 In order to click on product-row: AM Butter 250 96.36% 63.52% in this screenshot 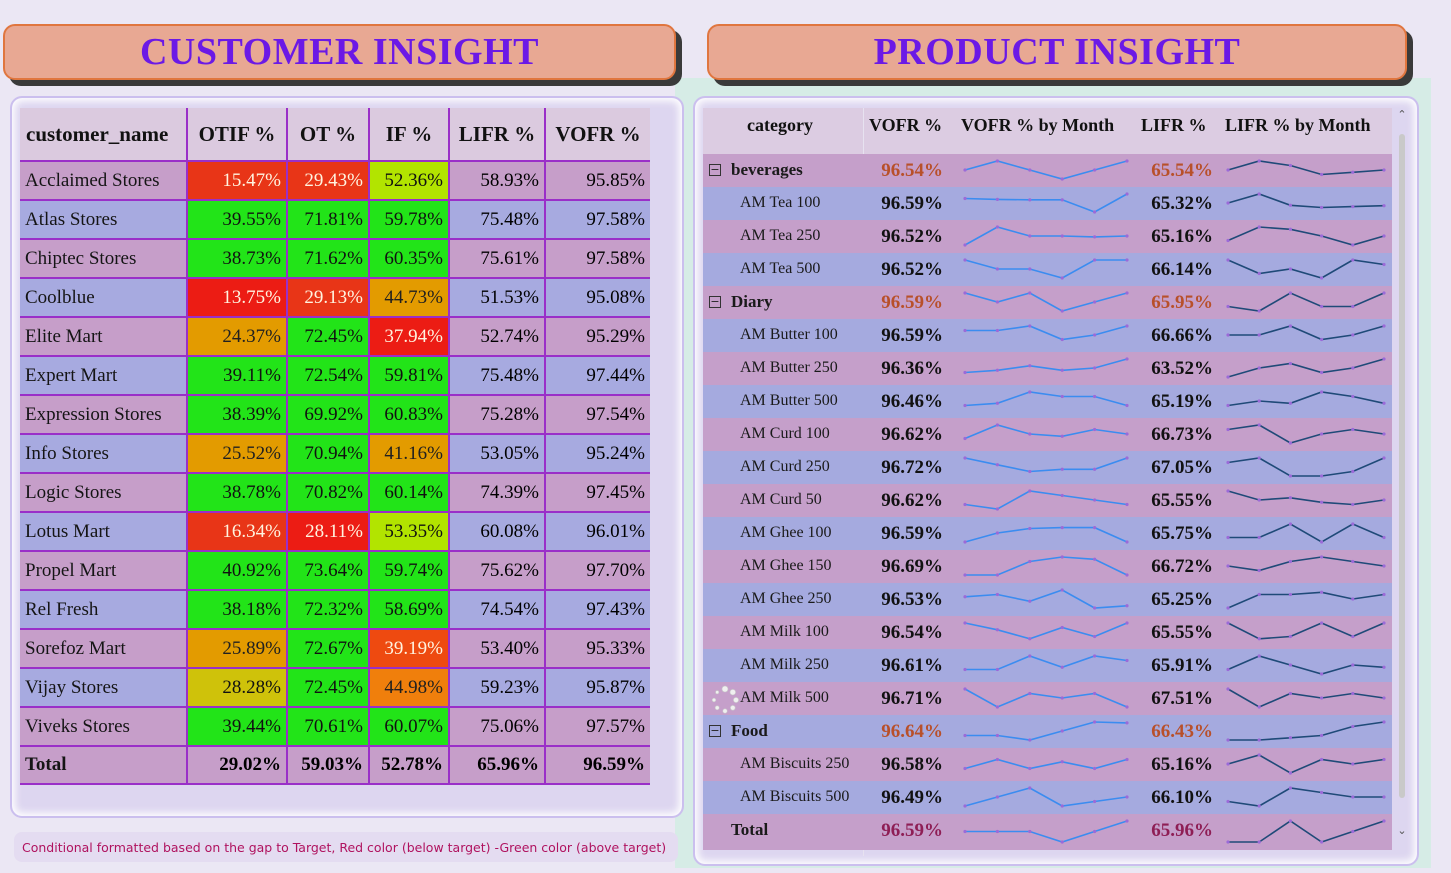, I will do `click(1047, 368)`.